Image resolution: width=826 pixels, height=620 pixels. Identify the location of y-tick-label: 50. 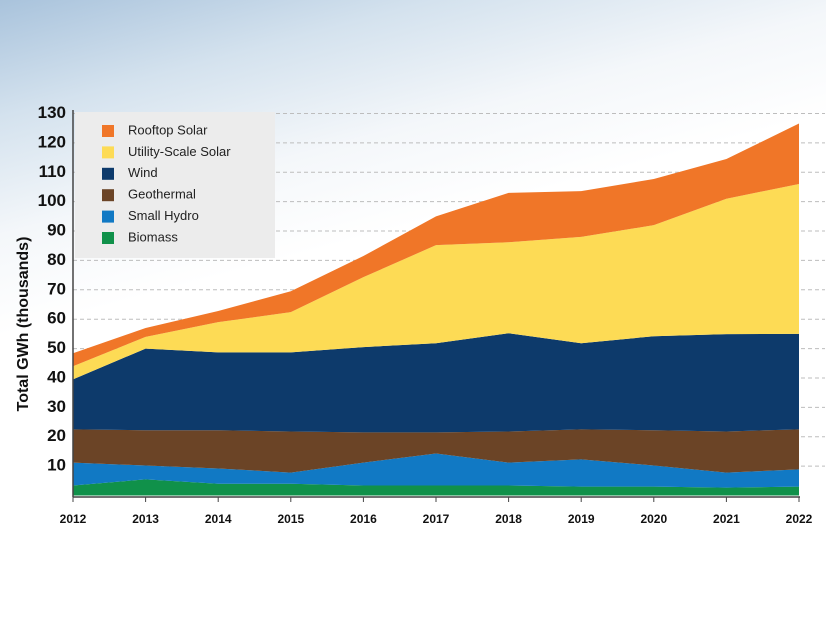
(56, 347).